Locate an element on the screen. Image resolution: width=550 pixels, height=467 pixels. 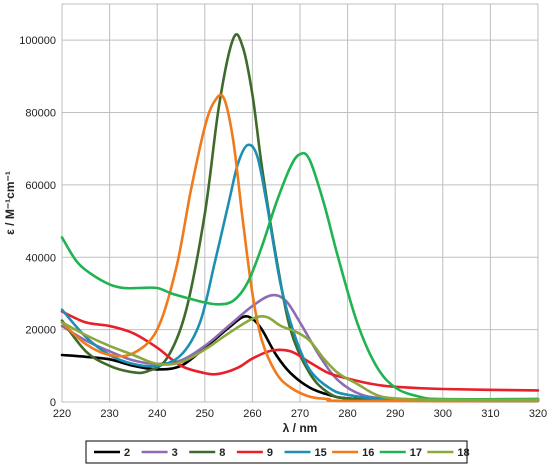
legend-box is located at coordinates (276, 452).